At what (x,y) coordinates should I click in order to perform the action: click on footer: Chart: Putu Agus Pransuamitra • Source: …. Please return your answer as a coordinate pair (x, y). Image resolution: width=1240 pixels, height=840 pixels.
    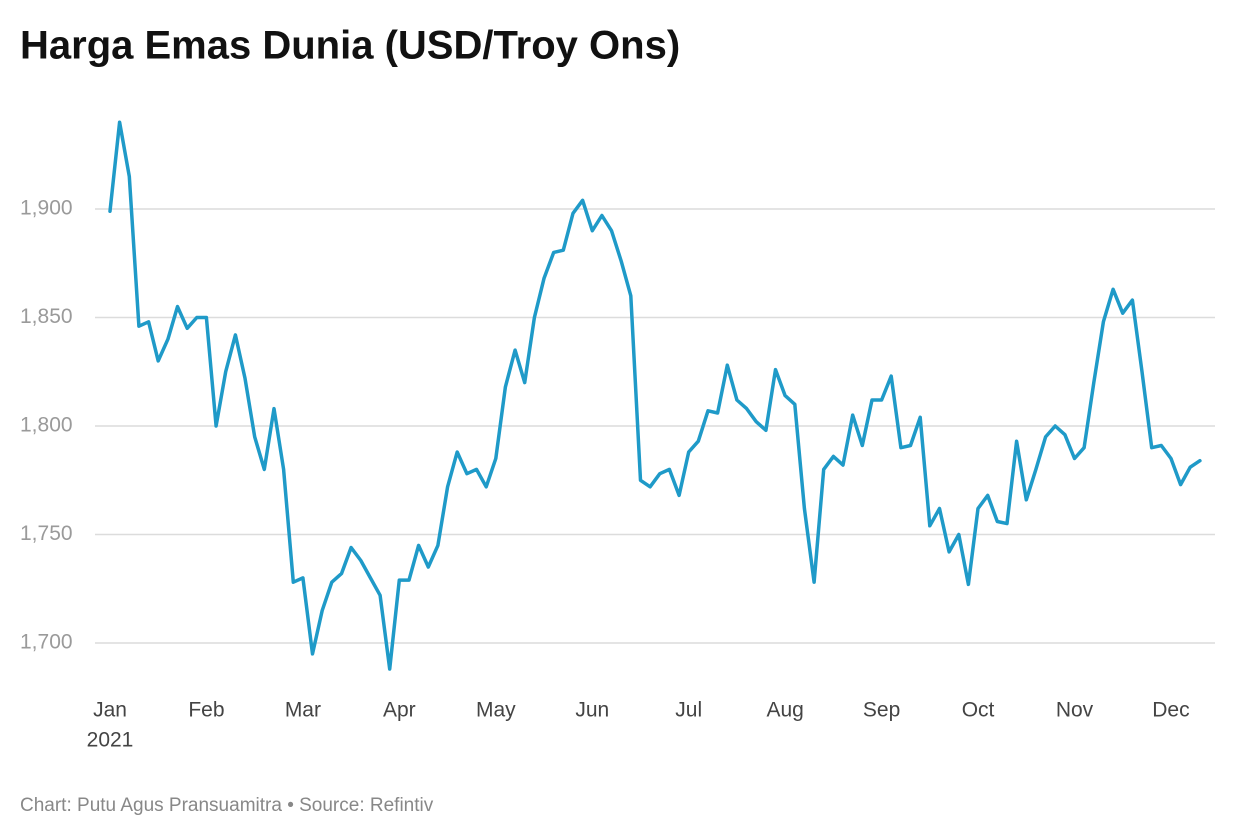
    Looking at the image, I should click on (227, 805).